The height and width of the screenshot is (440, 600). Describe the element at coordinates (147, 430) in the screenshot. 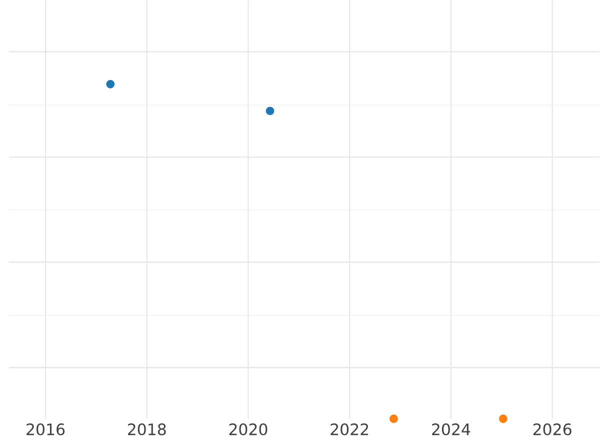

I see `x-tick-label: 2018` at that location.